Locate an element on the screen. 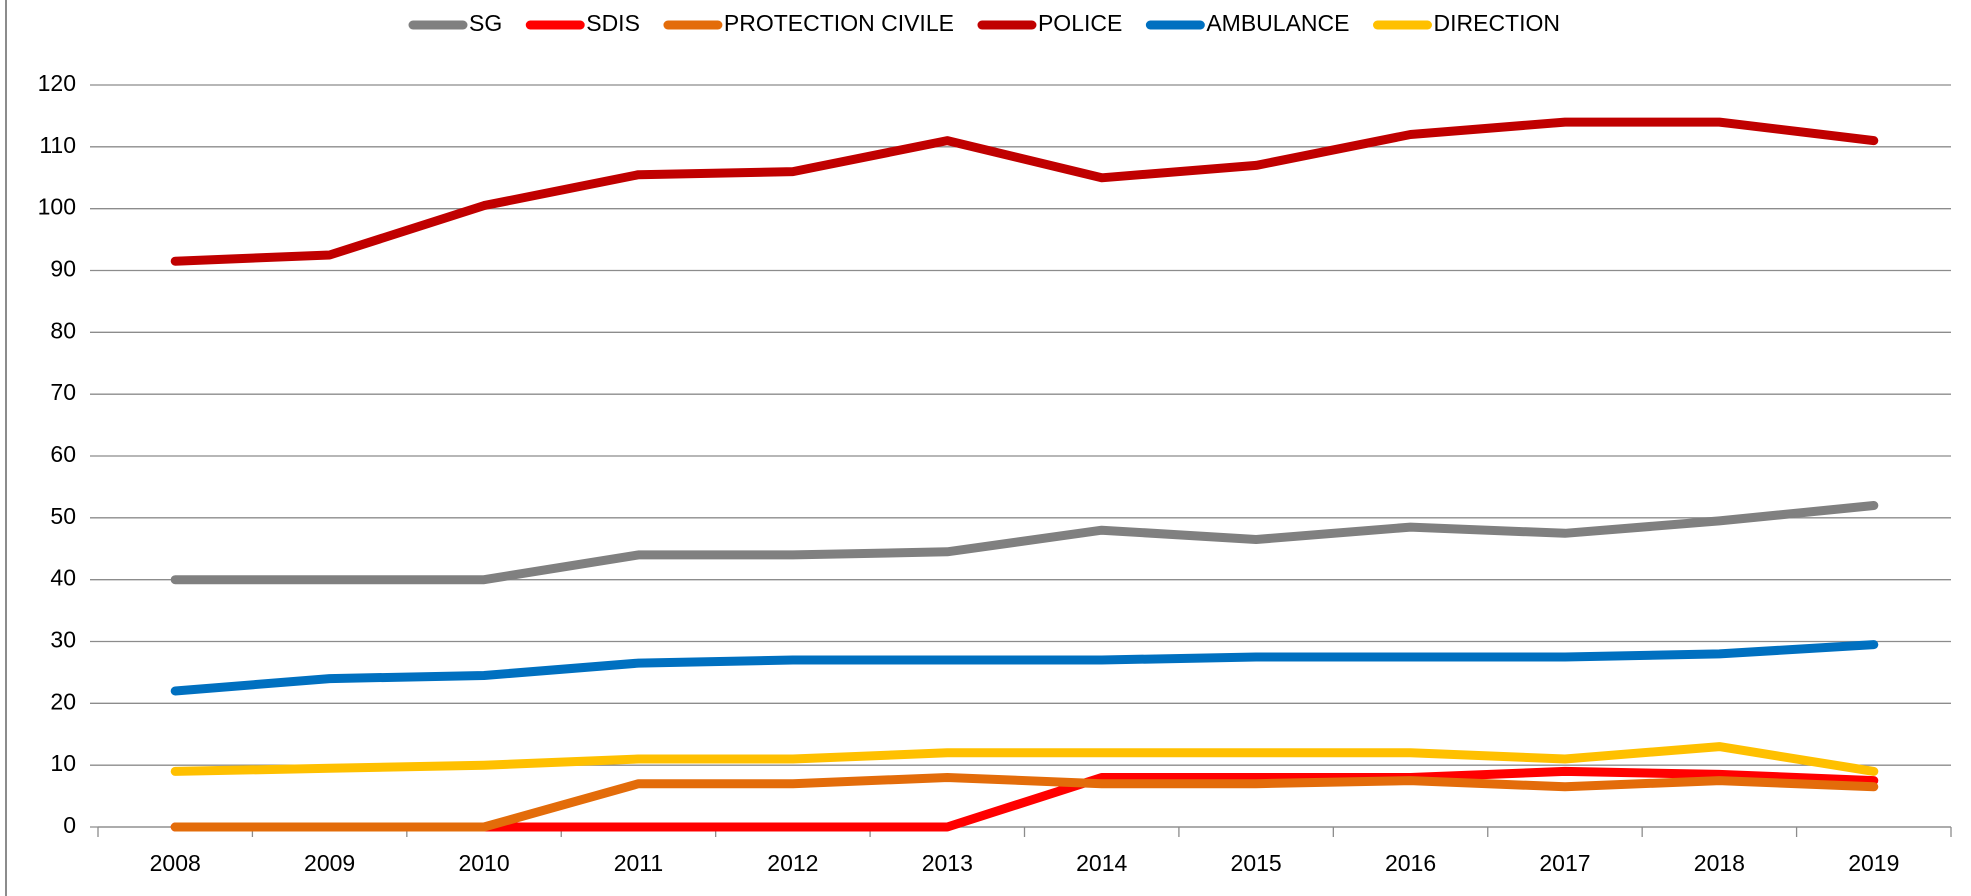 This screenshot has height=896, width=1971. legend-label: SG is located at coordinates (485, 23).